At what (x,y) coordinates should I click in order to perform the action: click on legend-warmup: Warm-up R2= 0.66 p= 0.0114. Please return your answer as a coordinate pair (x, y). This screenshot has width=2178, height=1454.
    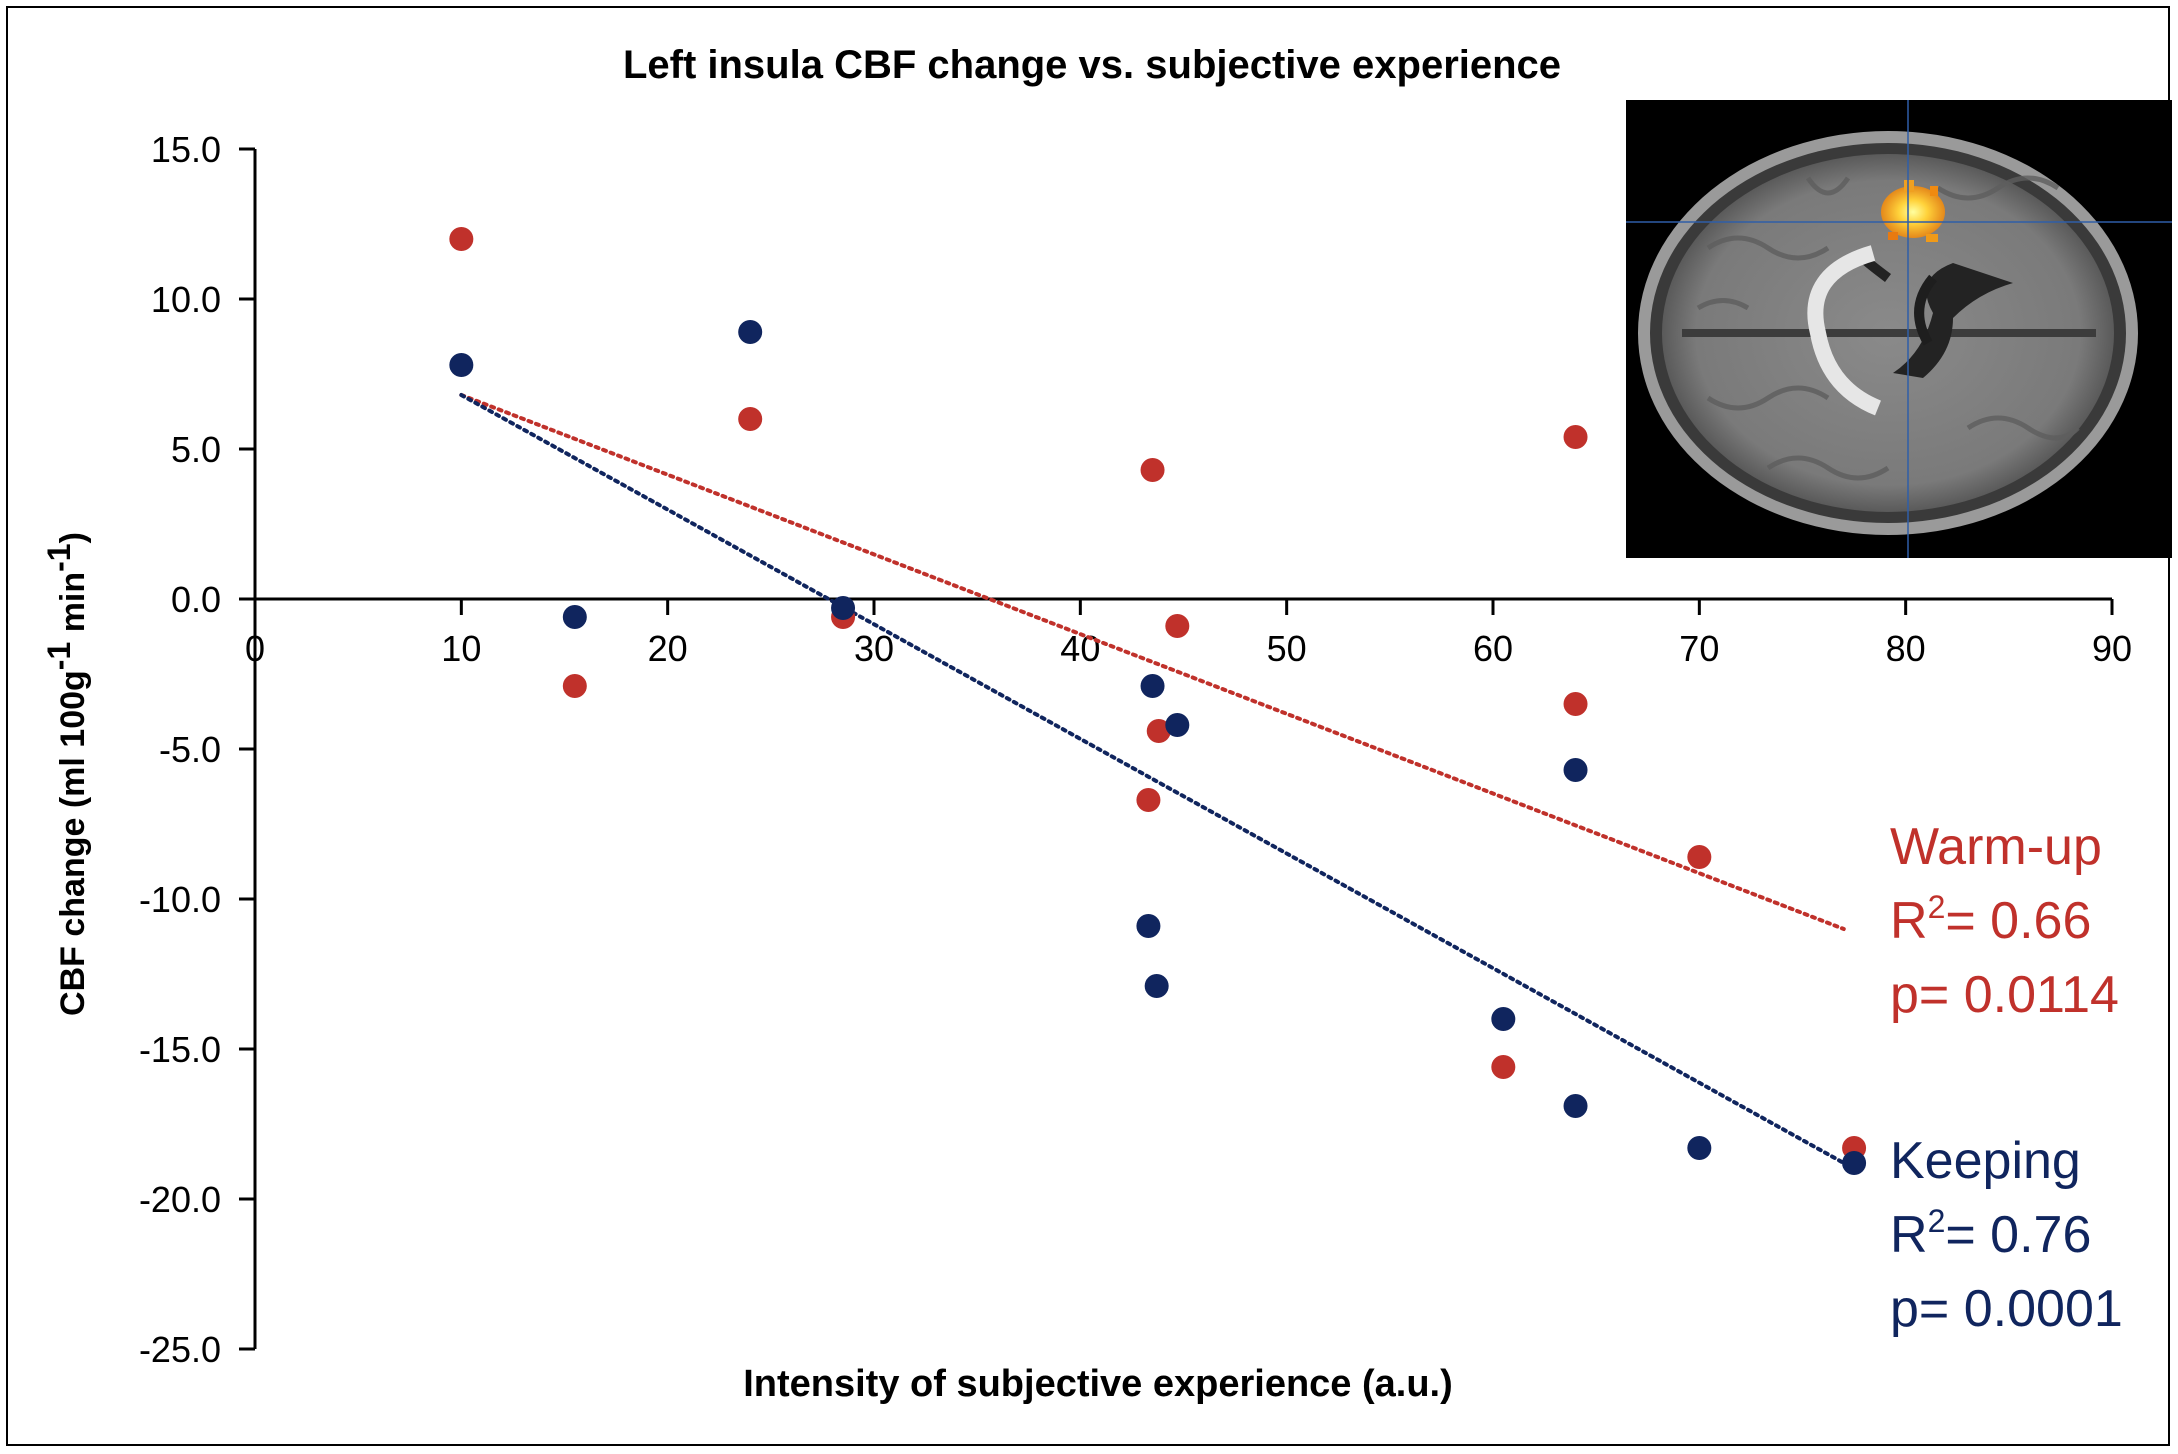
    Looking at the image, I should click on (2004, 921).